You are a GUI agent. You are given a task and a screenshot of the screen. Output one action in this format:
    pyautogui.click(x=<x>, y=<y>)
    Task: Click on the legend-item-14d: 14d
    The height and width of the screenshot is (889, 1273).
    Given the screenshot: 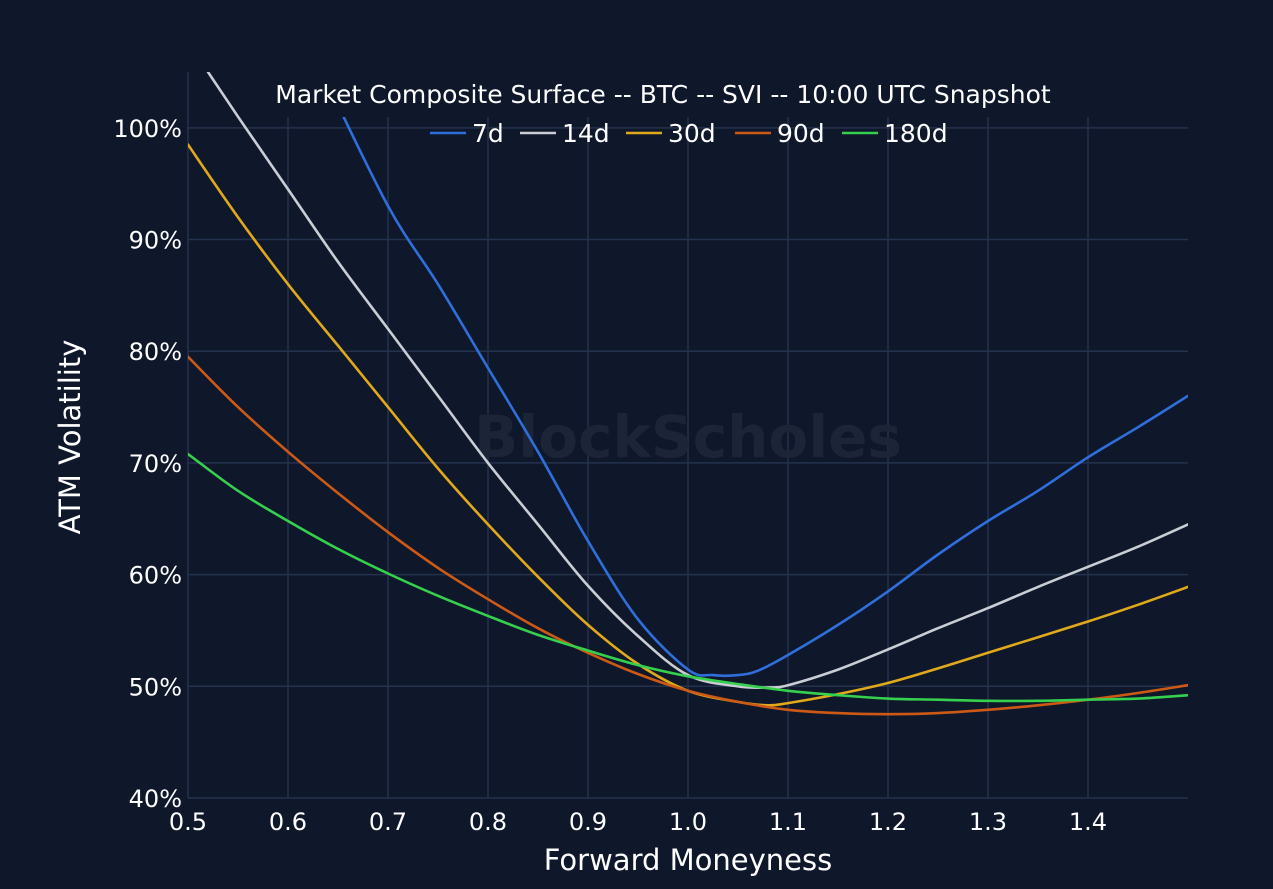 What is the action you would take?
    pyautogui.click(x=565, y=133)
    